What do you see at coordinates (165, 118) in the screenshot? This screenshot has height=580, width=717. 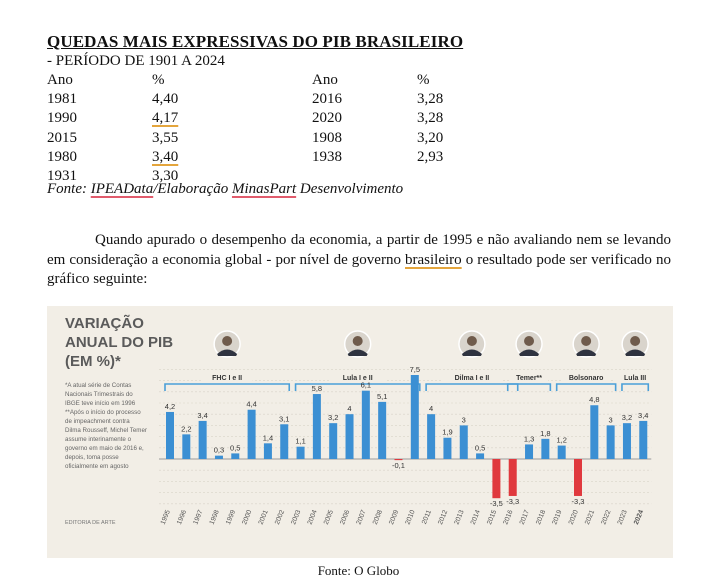 I see `spellcheck-underlined-value: 4,17` at bounding box center [165, 118].